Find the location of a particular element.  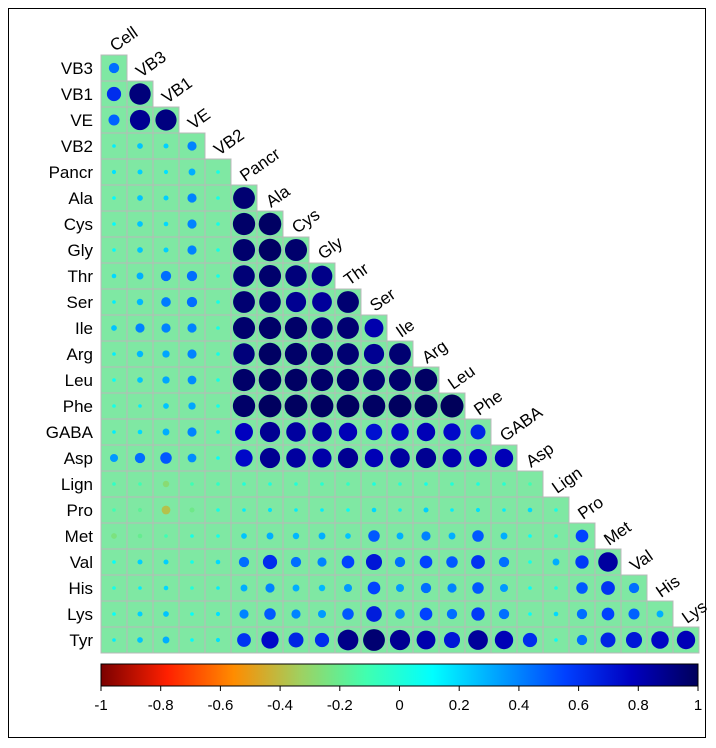

diagonal-label: Cell is located at coordinates (123, 39).